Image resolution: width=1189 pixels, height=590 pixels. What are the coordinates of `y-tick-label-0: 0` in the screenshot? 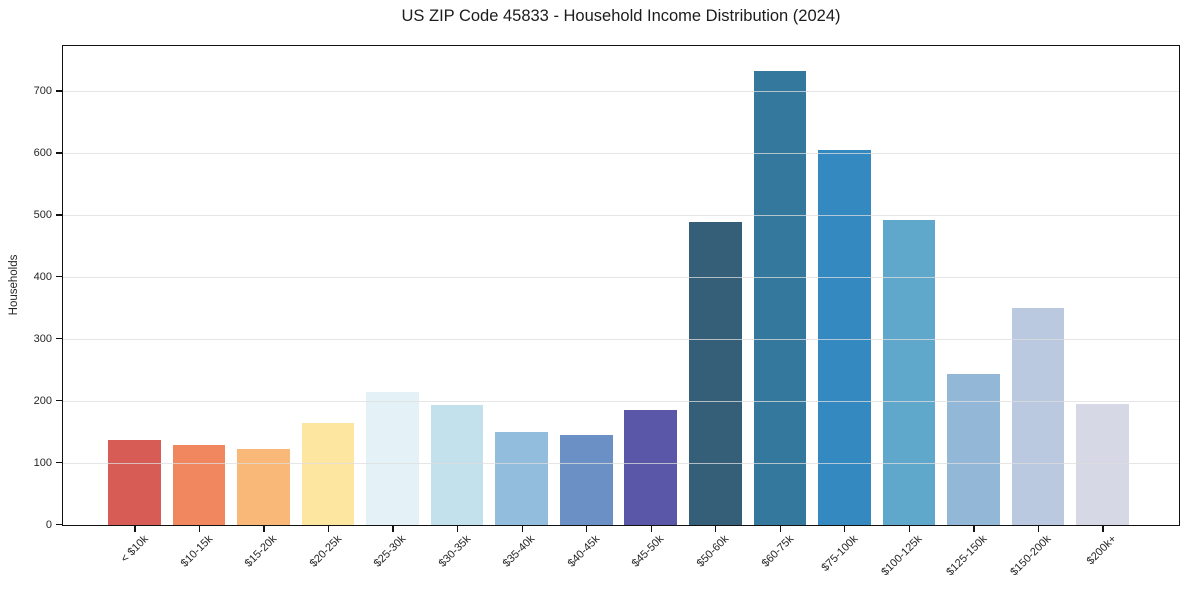 It's located at (48, 524).